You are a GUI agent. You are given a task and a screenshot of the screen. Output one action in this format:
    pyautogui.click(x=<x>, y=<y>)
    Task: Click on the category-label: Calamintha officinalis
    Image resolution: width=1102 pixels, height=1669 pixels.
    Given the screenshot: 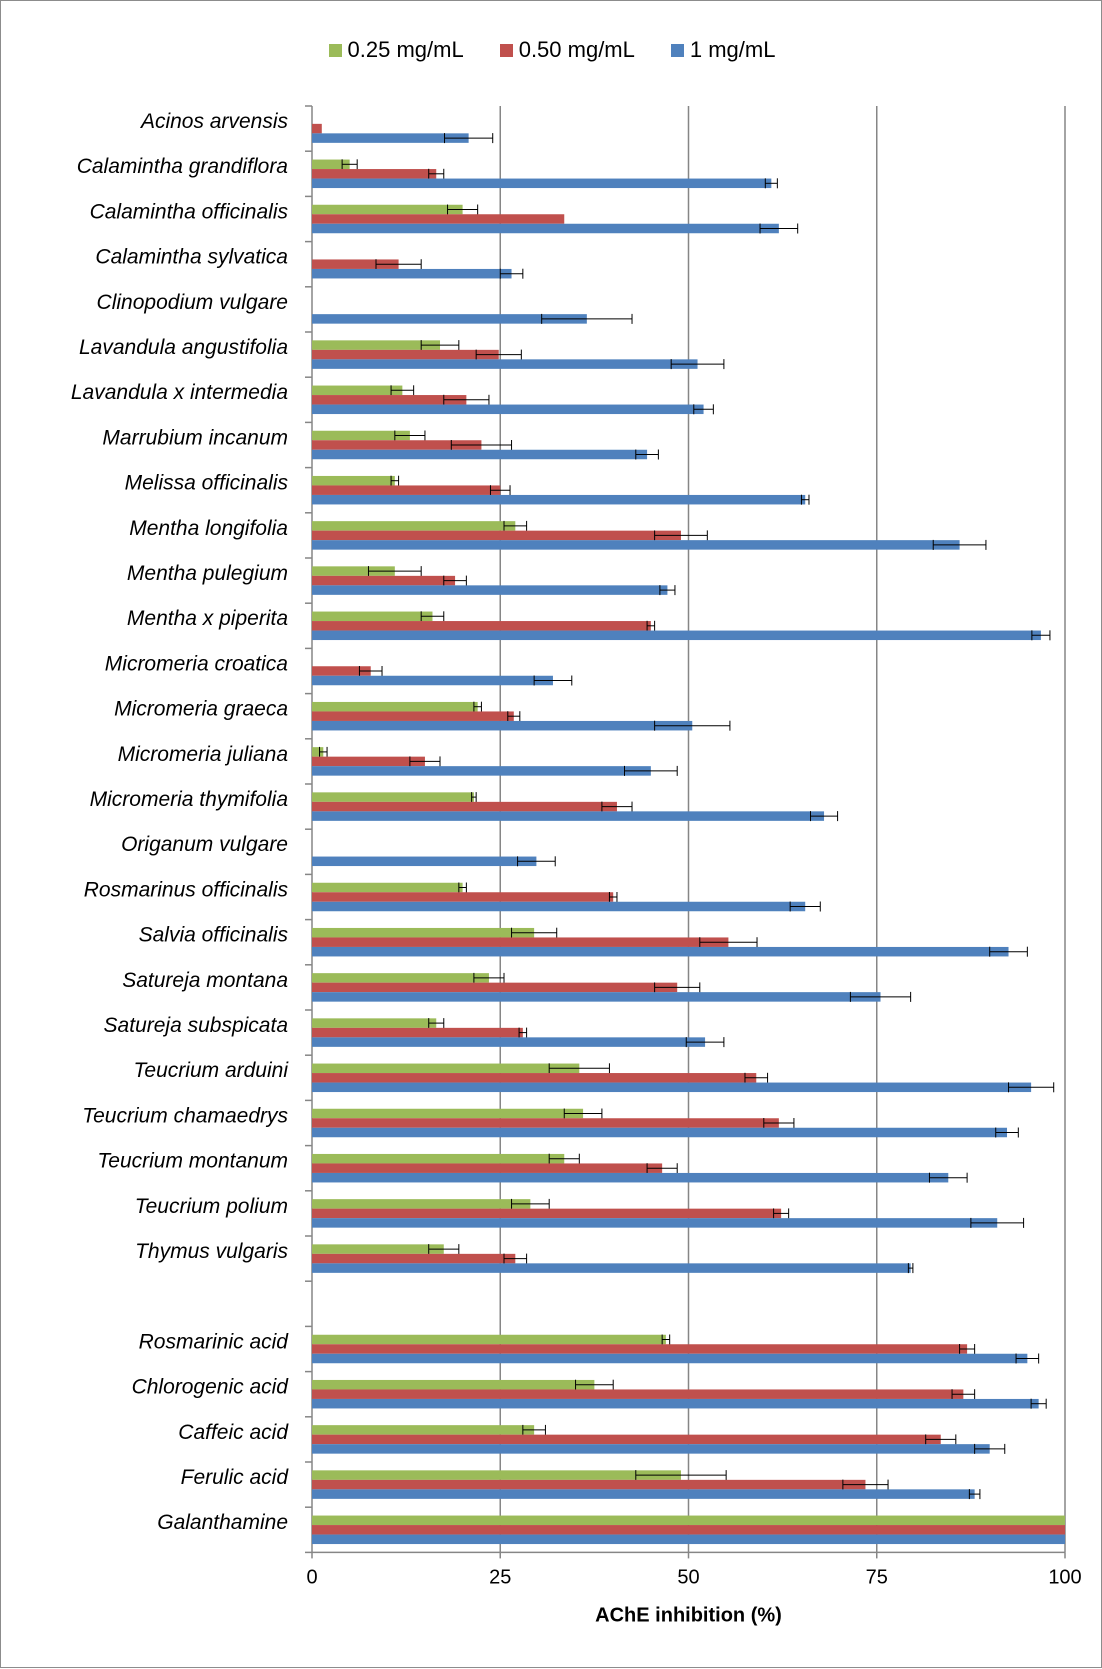 What is the action you would take?
    pyautogui.click(x=189, y=211)
    